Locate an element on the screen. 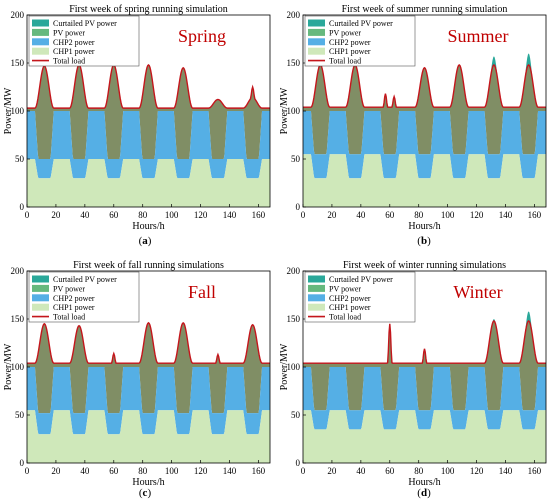  chart-title: First week of summer running simulation is located at coordinates (425, 9).